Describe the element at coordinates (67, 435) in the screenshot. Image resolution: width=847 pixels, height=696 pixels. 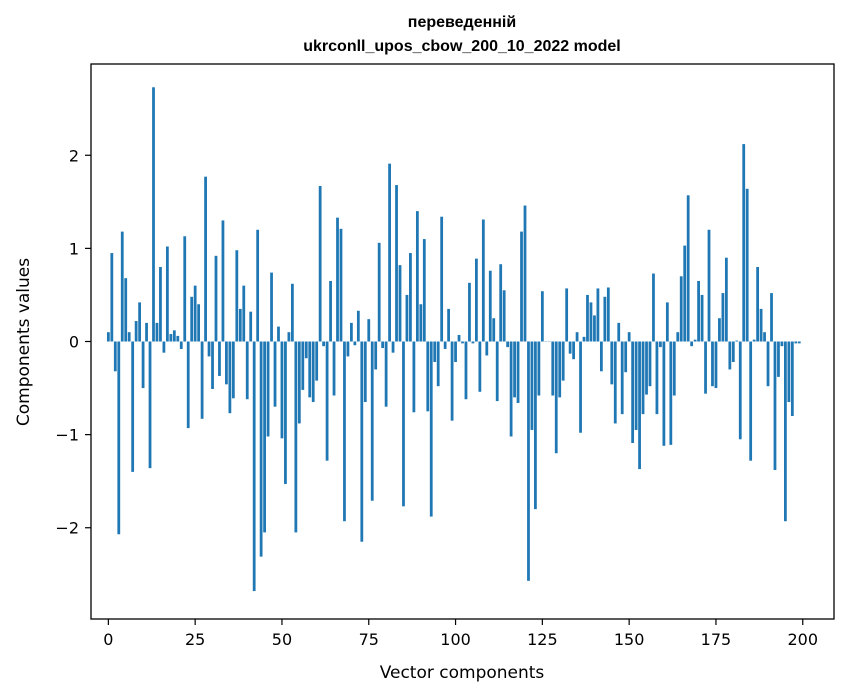
I see `y-tick-label: −1` at that location.